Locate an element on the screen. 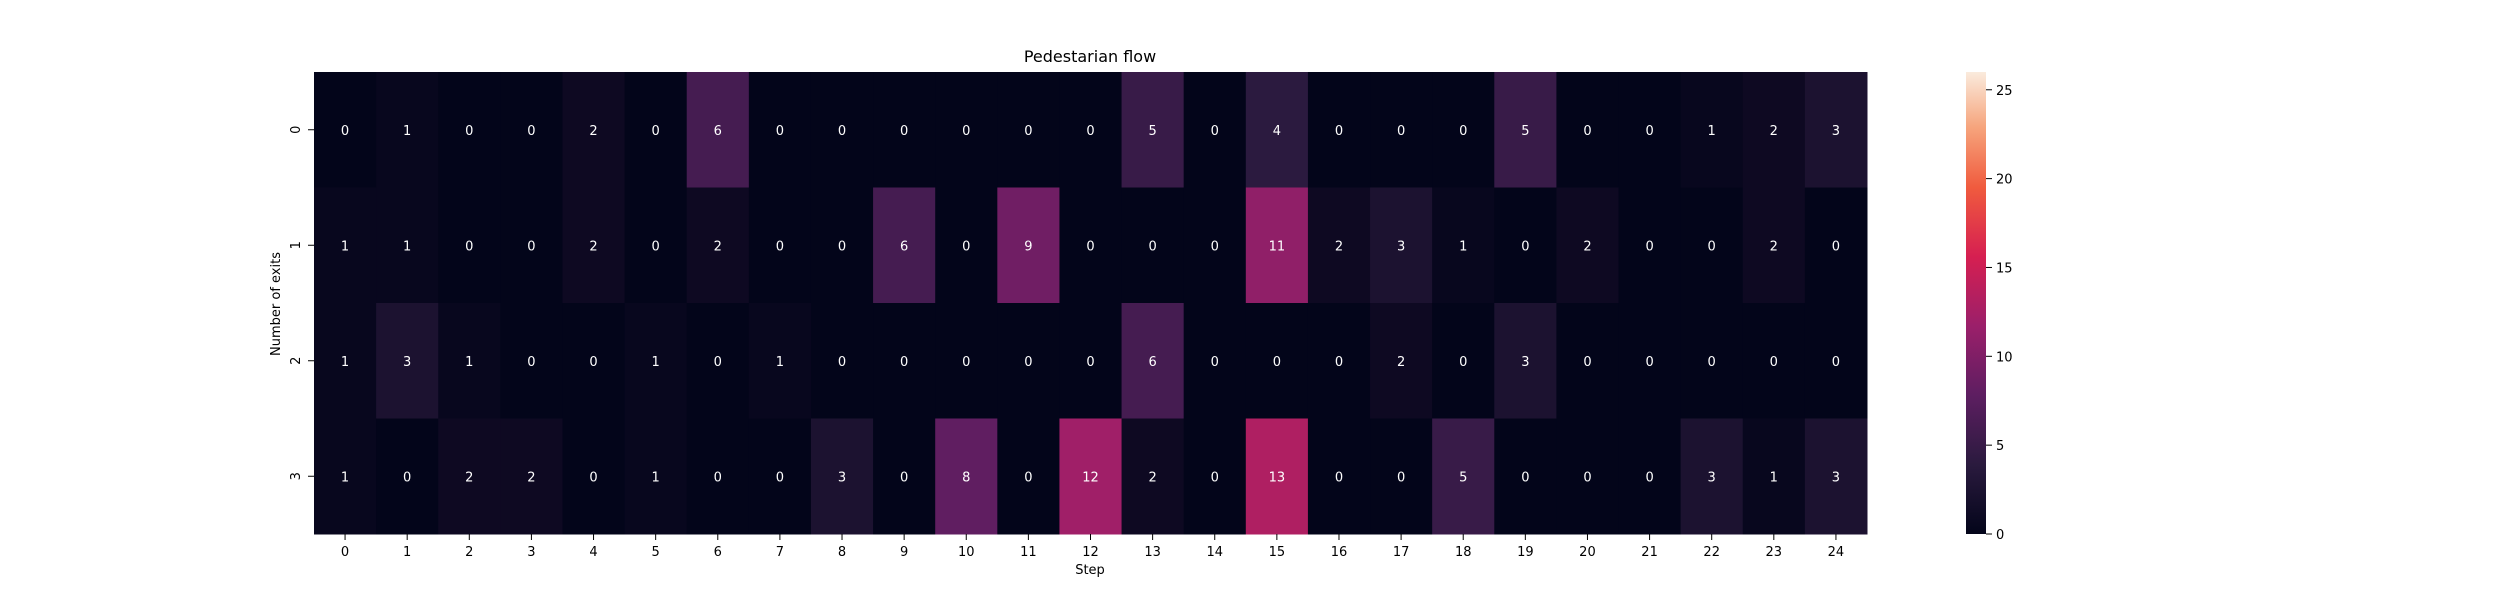 Image resolution: width=2500 pixels, height=604 pixels. x-tick-label: 4 is located at coordinates (593, 552).